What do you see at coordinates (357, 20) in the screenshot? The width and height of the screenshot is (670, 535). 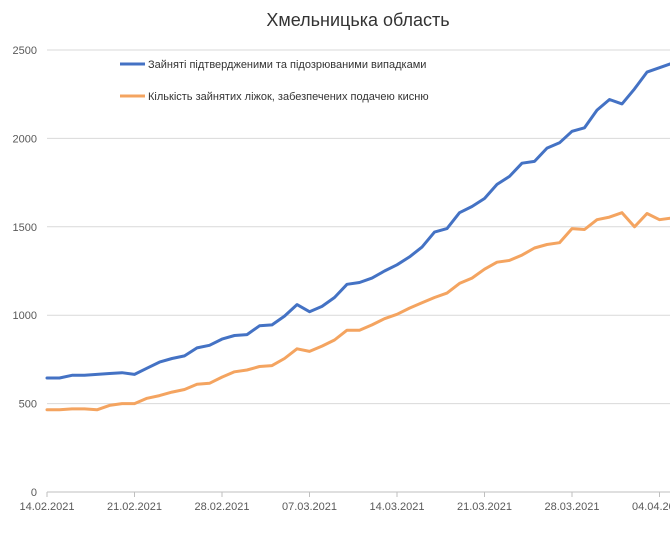 I see `chart-title: Хмельницька область` at bounding box center [357, 20].